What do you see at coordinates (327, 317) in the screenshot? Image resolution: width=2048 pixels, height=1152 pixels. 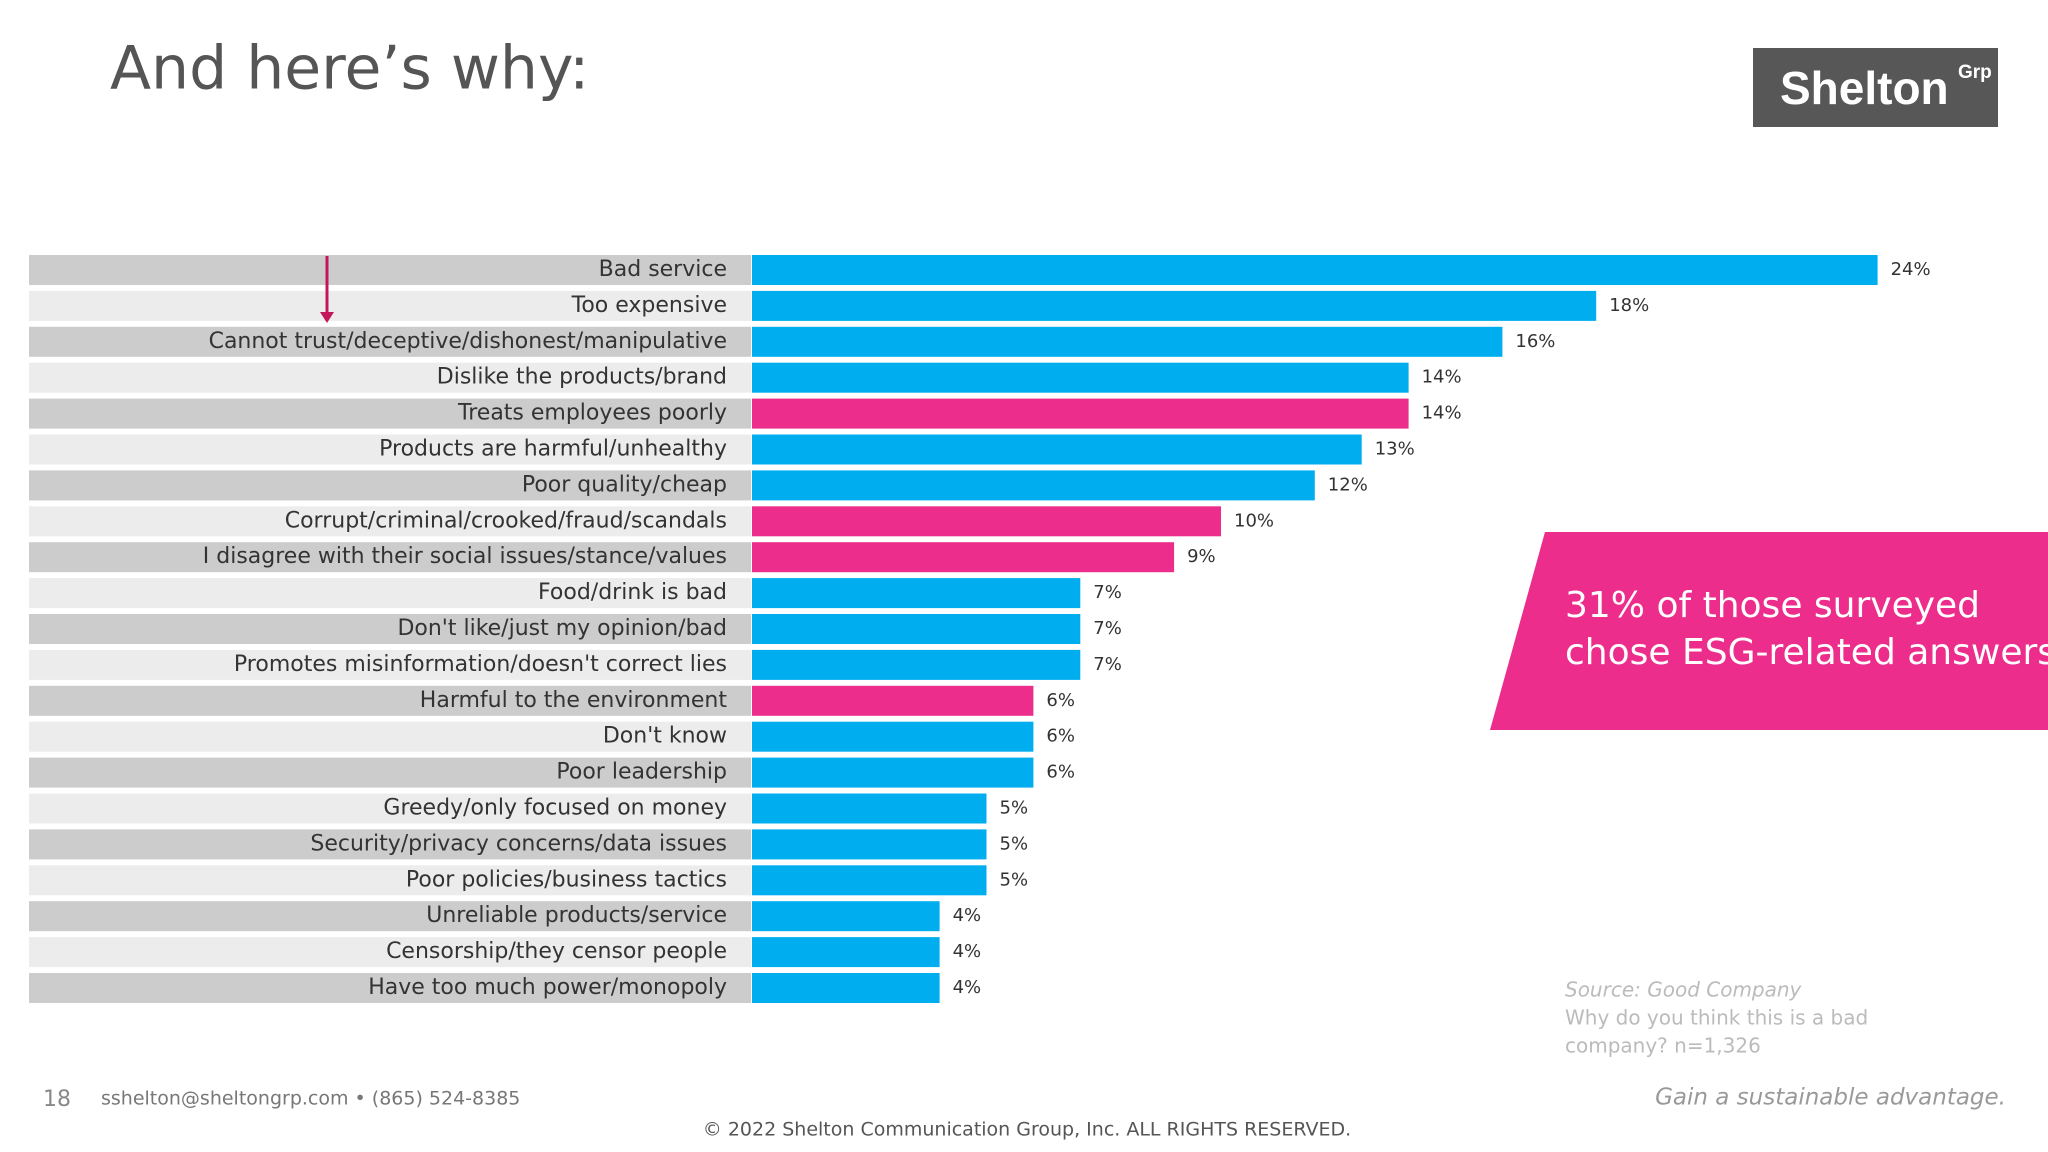 I see `arrow-head` at bounding box center [327, 317].